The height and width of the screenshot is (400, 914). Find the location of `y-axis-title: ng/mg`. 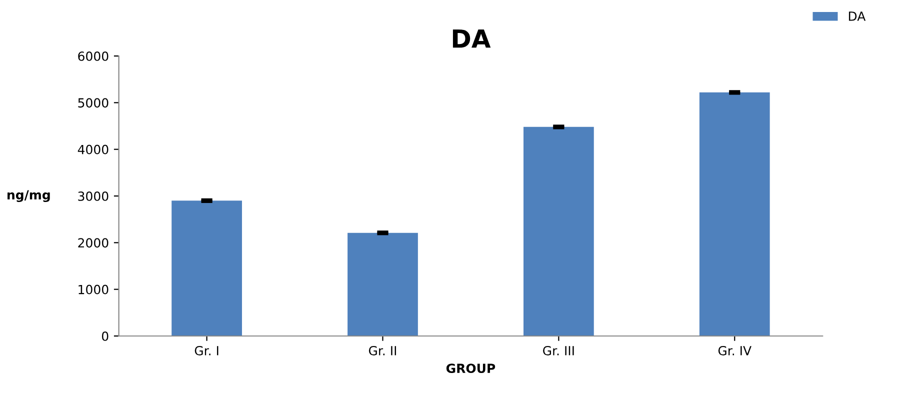

y-axis-title: ng/mg is located at coordinates (29, 196).